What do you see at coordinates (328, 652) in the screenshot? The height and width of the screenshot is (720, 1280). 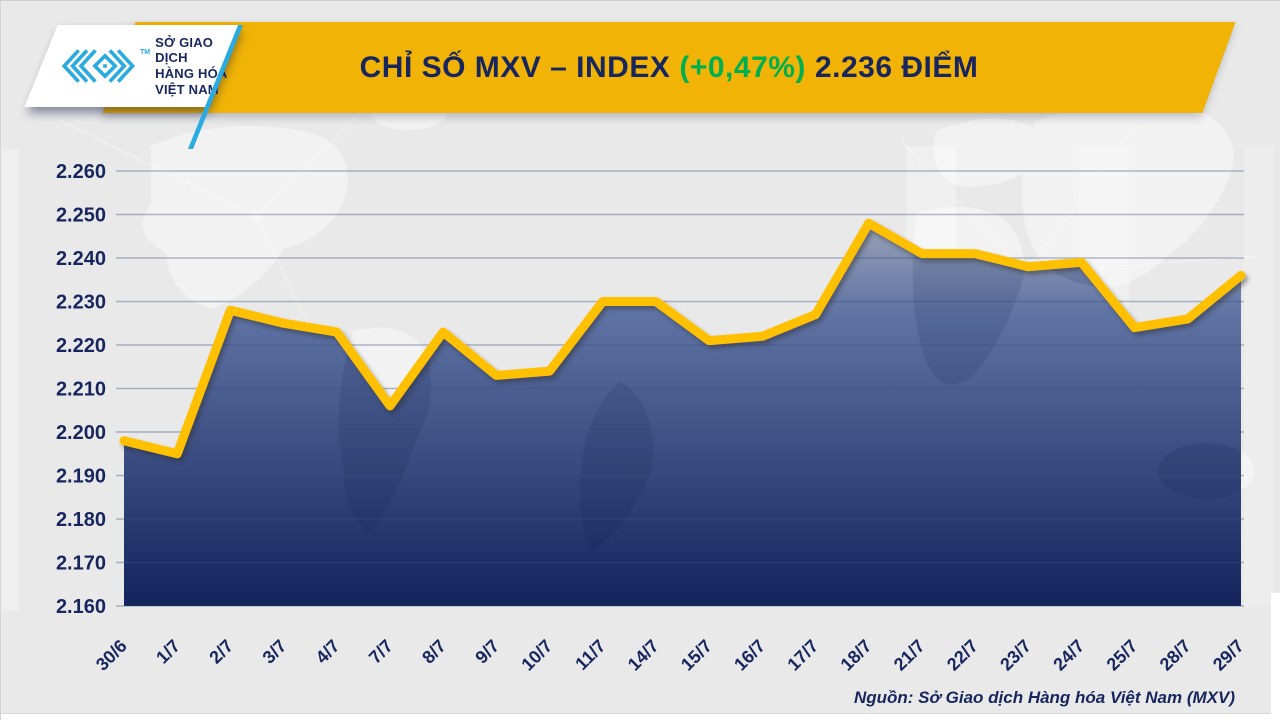 I see `x-axis-label: 4/7` at bounding box center [328, 652].